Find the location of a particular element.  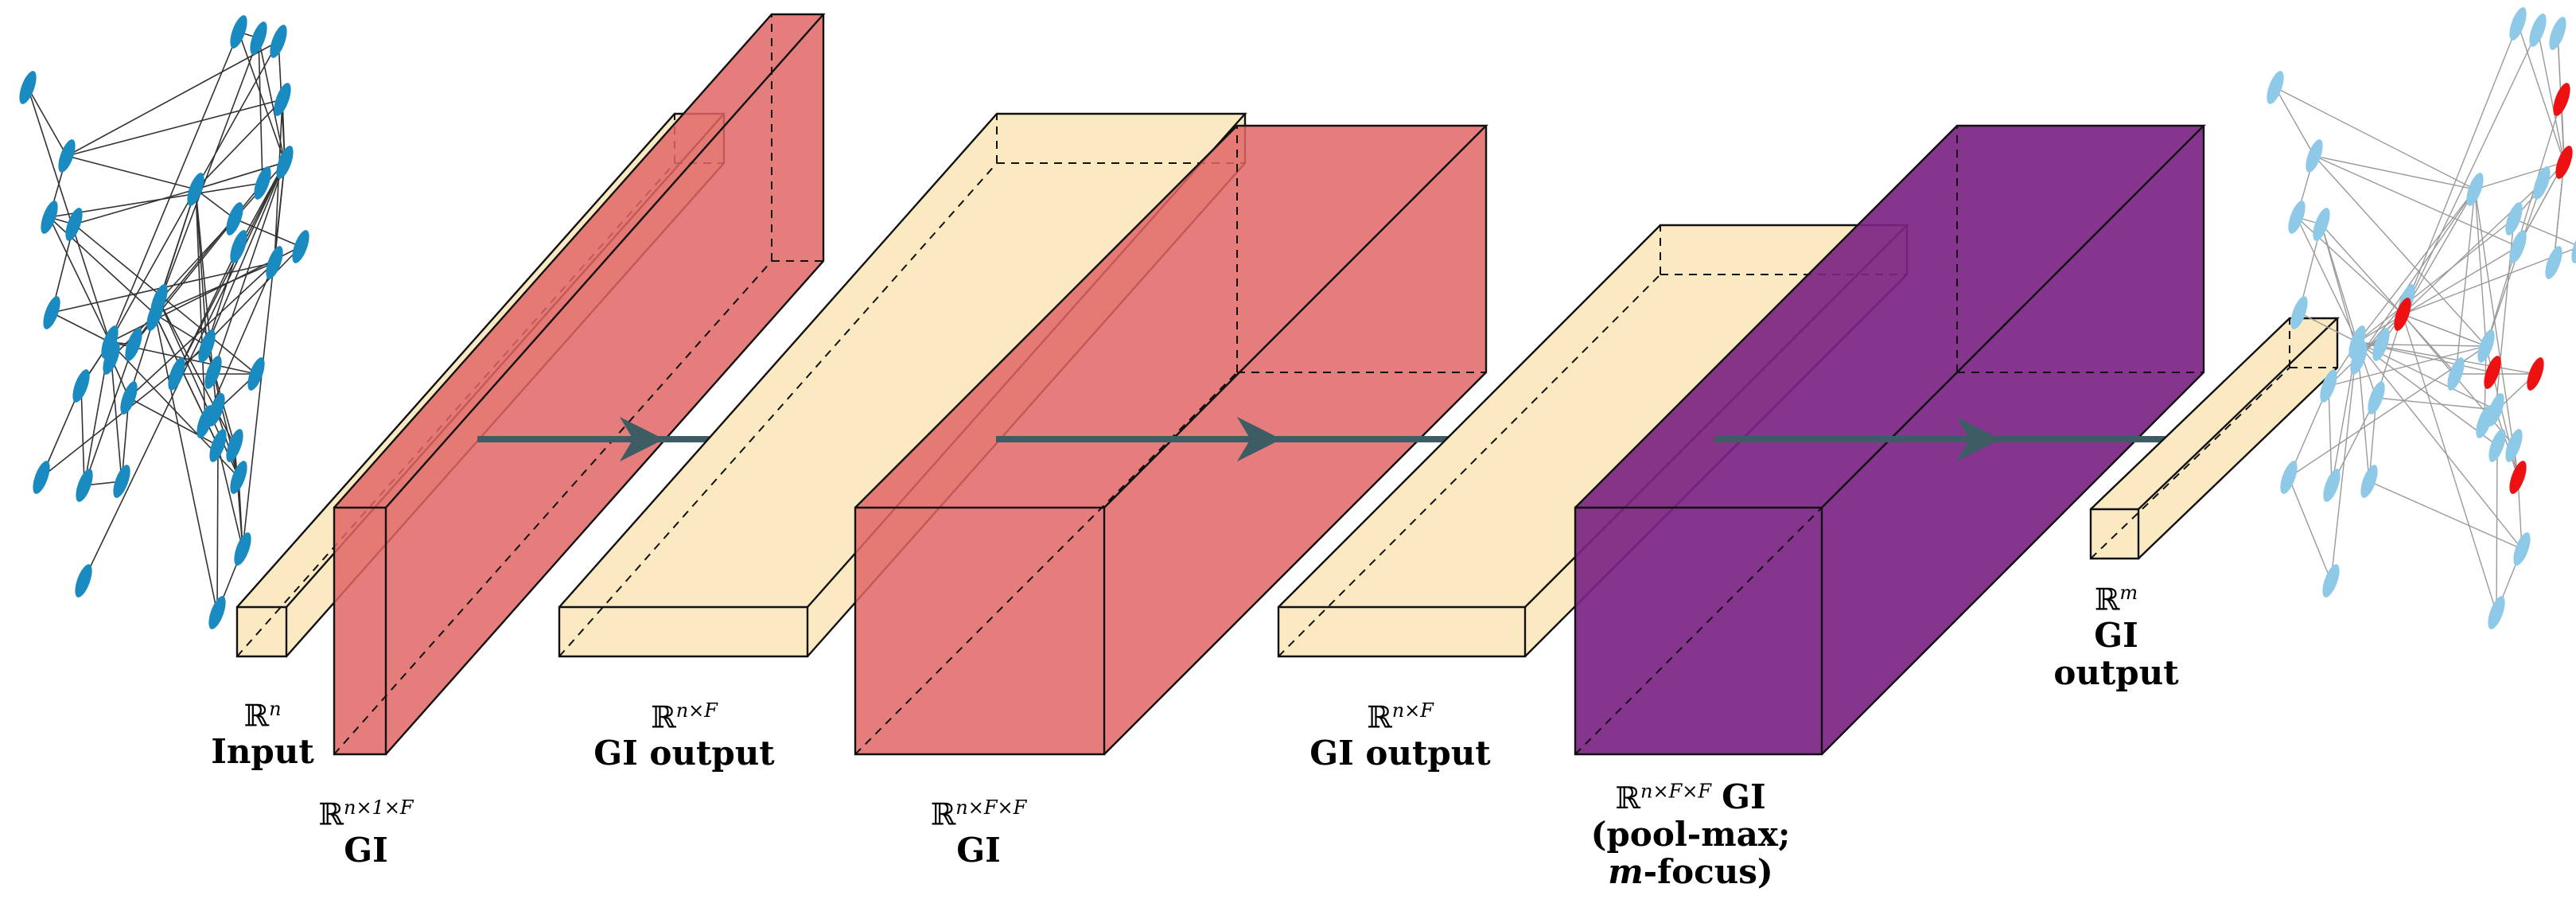

output-graph is located at coordinates (2422, 318).